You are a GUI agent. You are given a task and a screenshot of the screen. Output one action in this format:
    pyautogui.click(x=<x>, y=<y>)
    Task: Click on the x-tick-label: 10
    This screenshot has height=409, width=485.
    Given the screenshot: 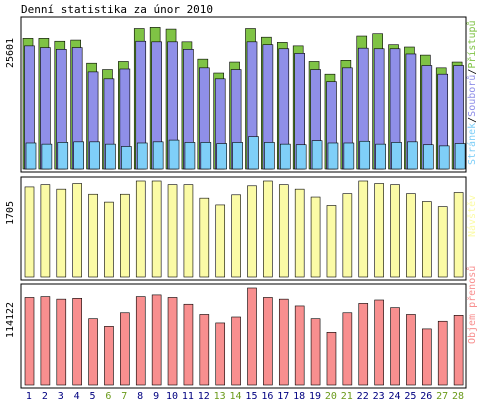 What is the action you would take?
    pyautogui.click(x=172, y=396)
    